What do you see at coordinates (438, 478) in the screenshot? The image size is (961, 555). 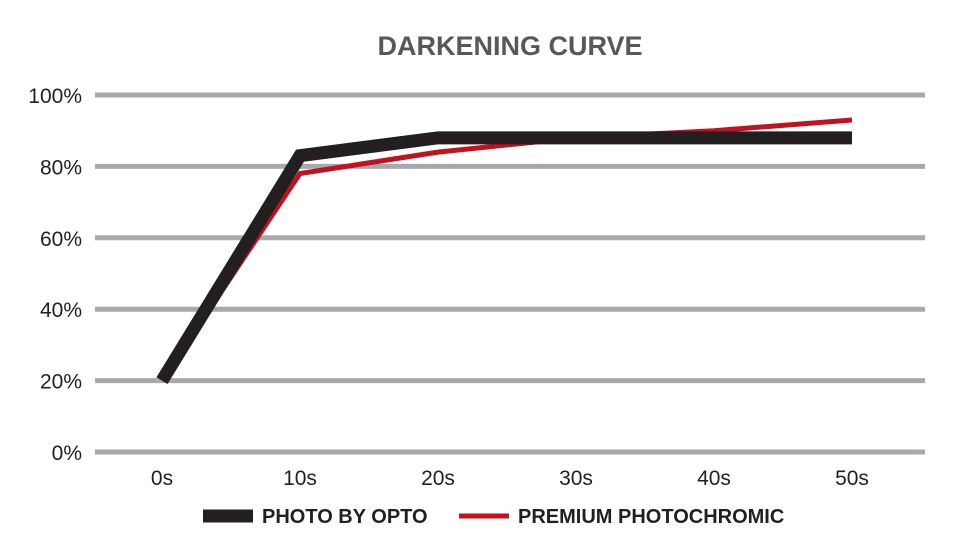 I see `x-tick-label: 20s` at bounding box center [438, 478].